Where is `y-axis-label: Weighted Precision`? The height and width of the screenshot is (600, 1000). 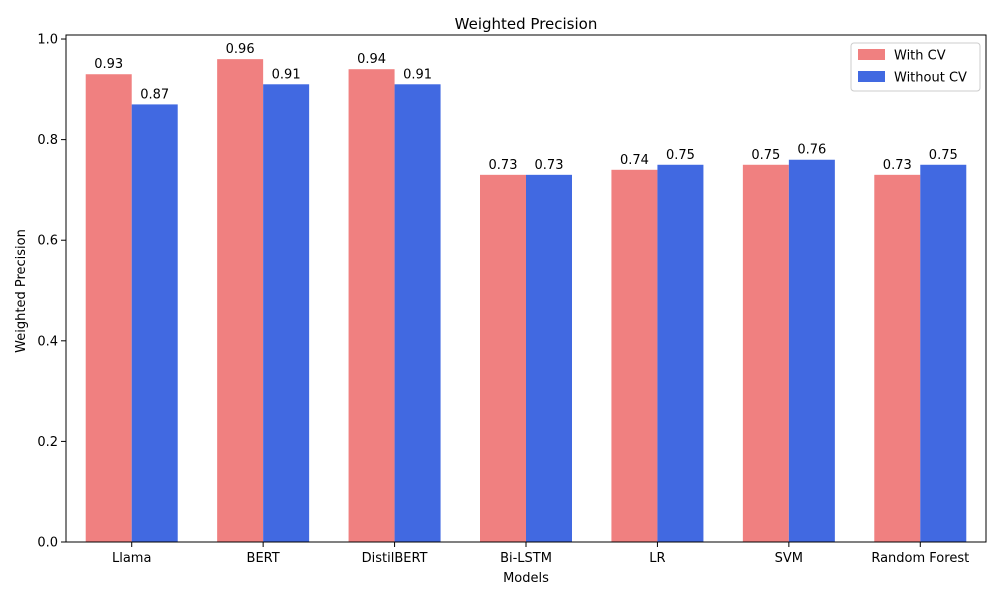 y-axis-label: Weighted Precision is located at coordinates (21, 291).